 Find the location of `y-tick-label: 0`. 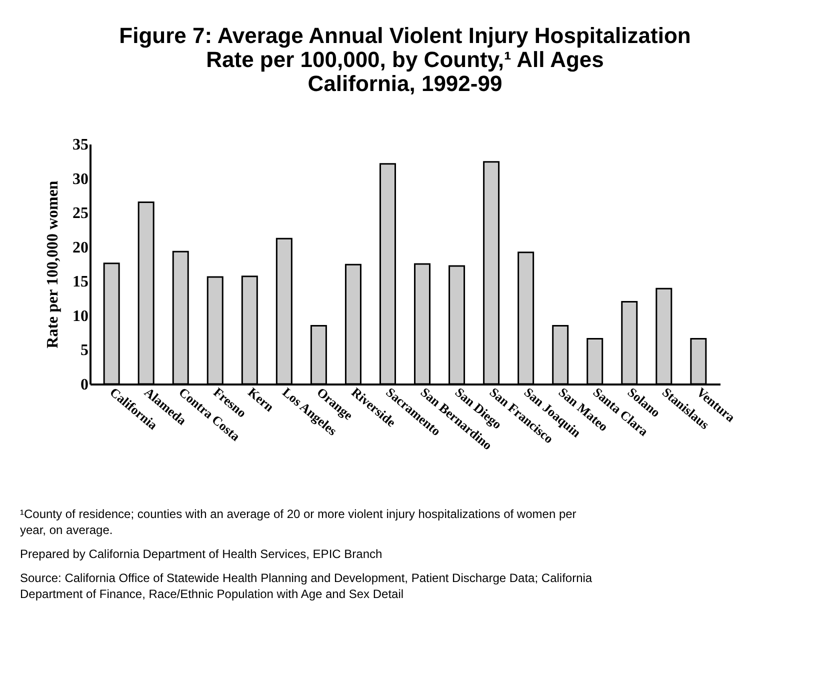

y-tick-label: 0 is located at coordinates (84, 385).